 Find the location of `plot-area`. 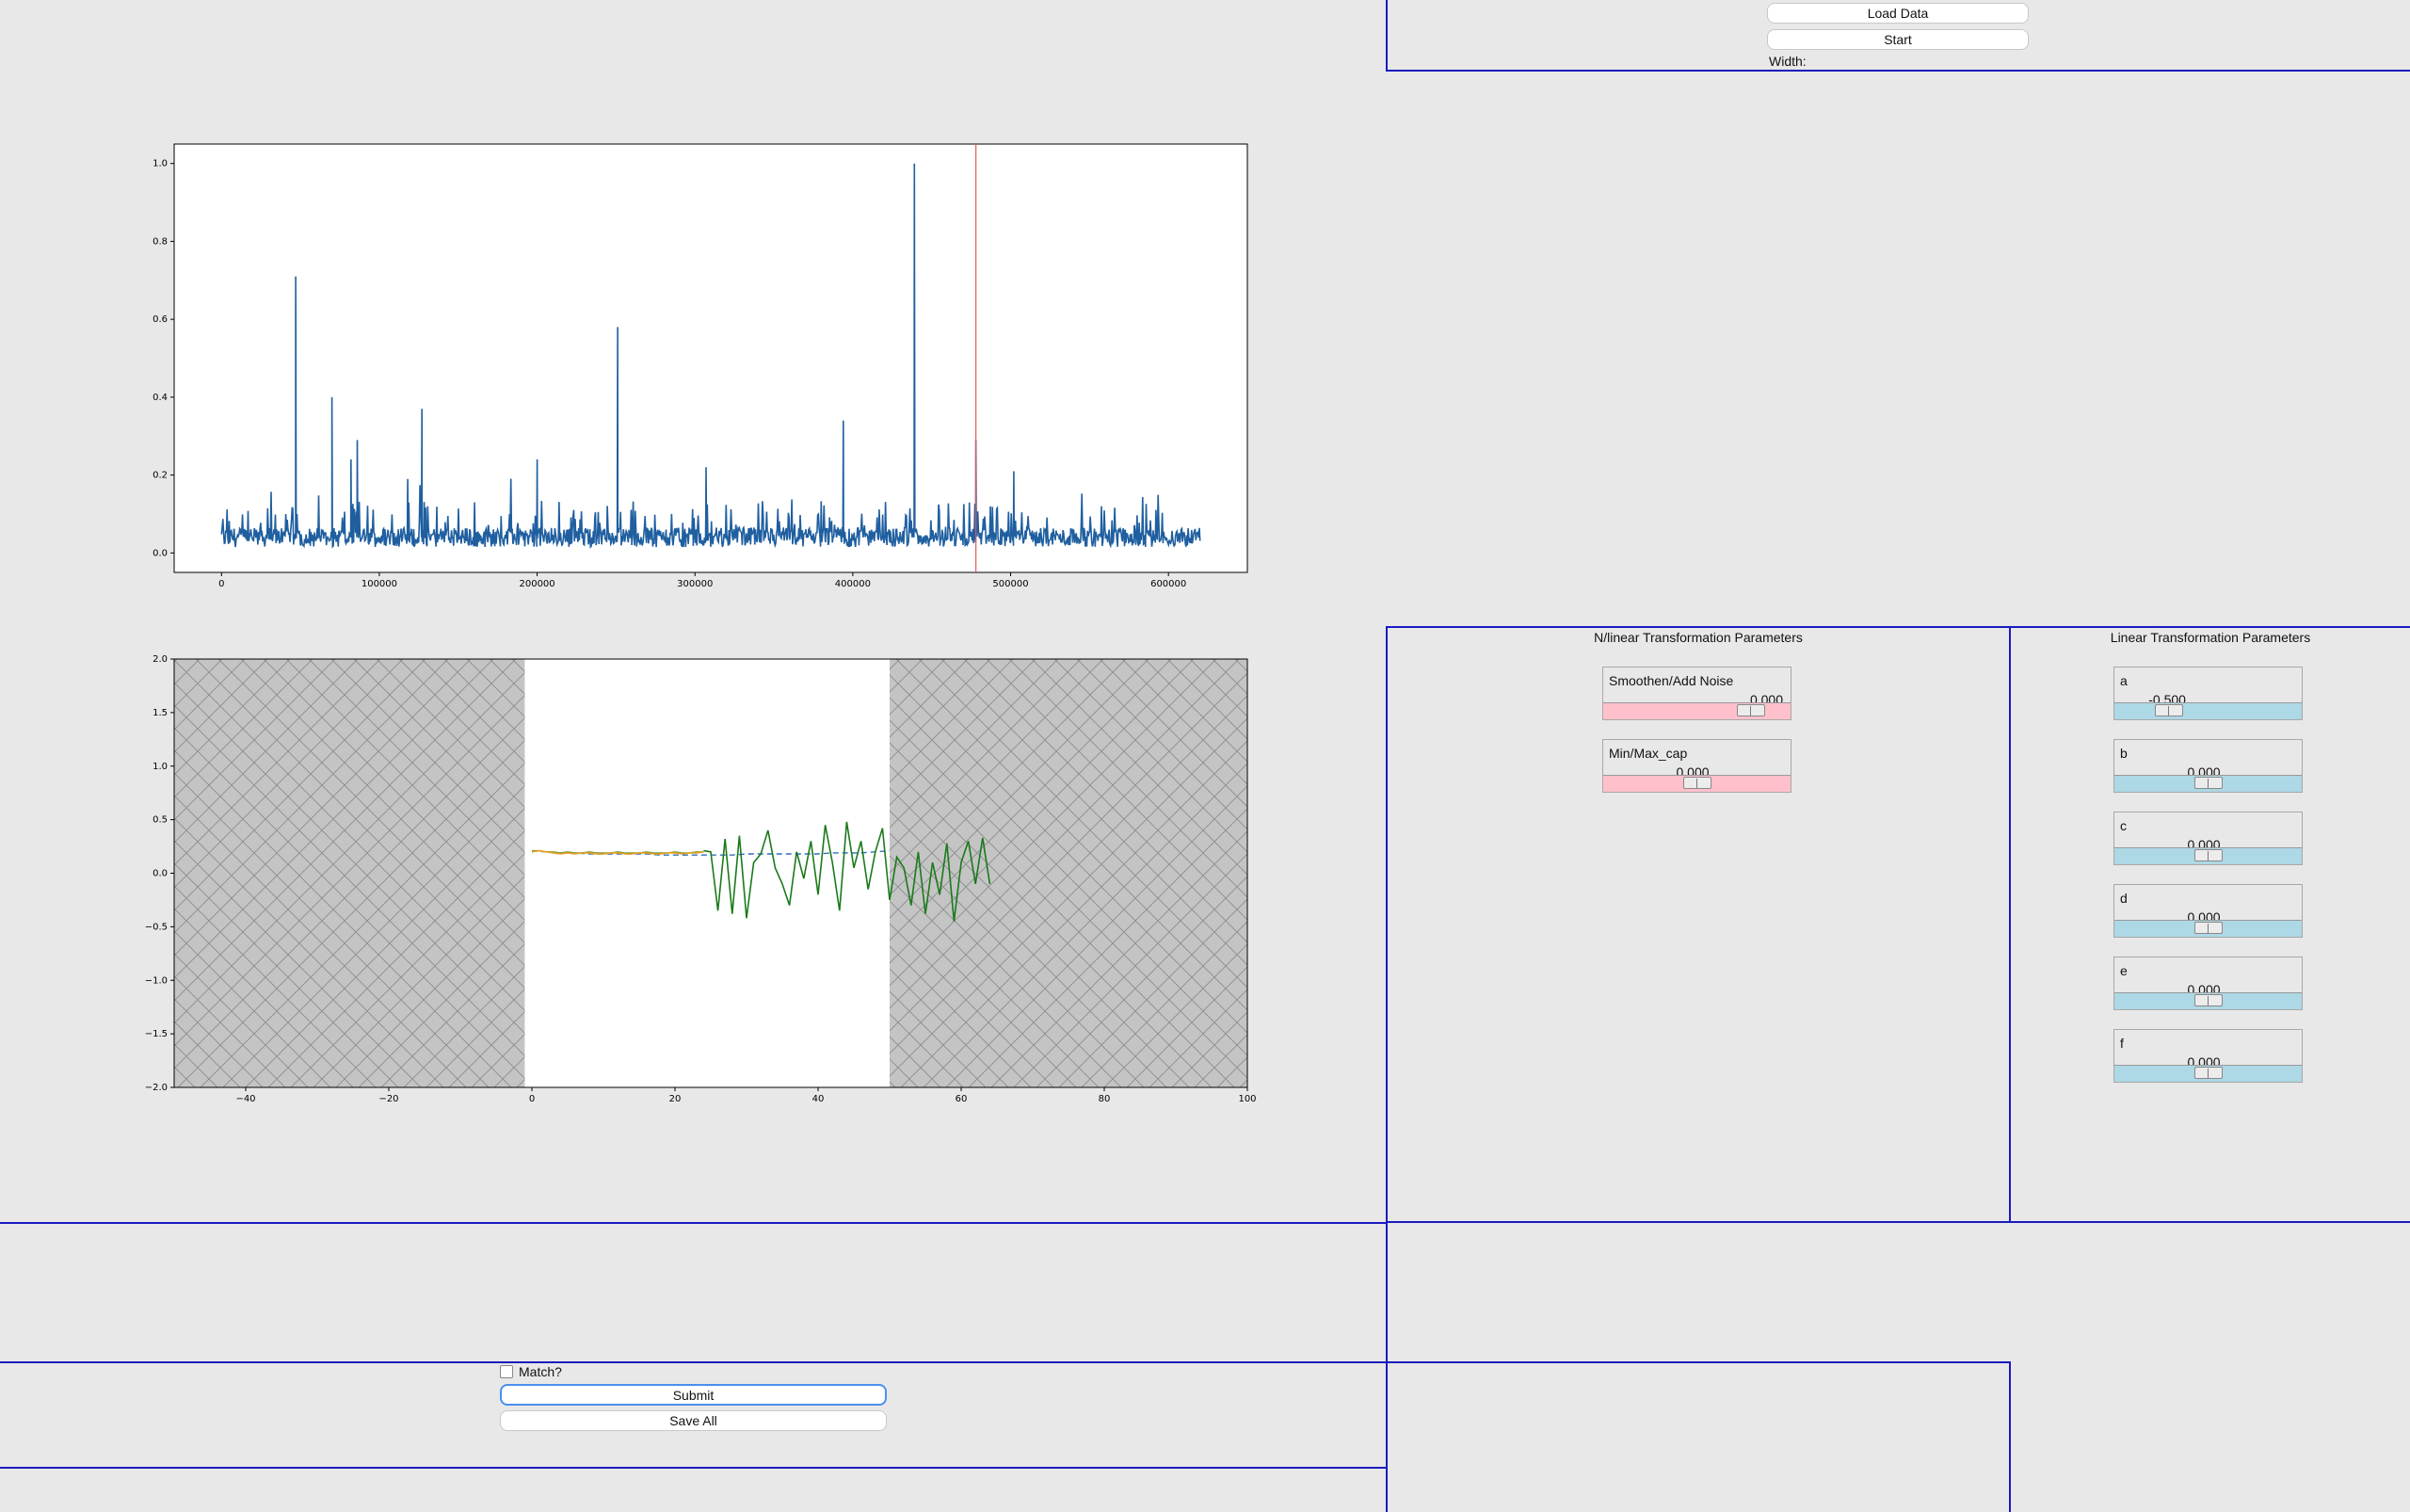

plot-area is located at coordinates (710, 358).